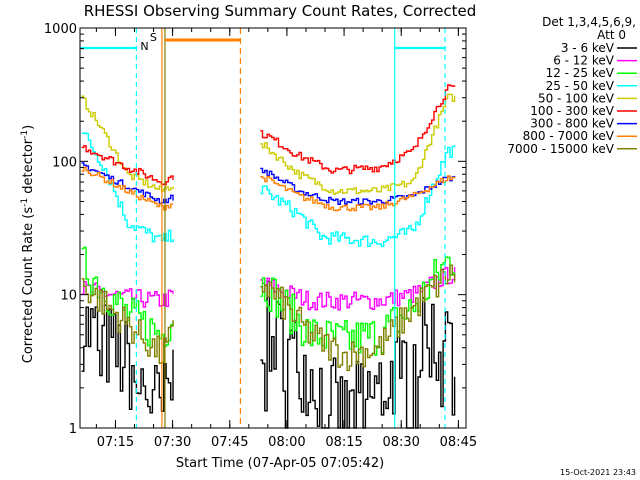  What do you see at coordinates (127, 165) in the screenshot?
I see `series-line-5-seg0` at bounding box center [127, 165].